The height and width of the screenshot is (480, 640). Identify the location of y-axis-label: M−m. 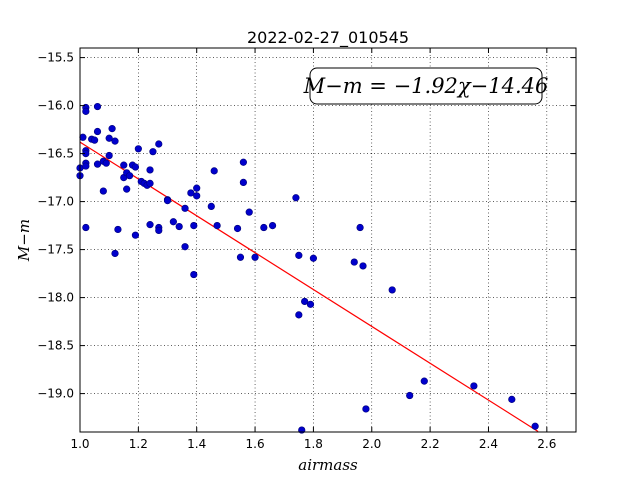
(24, 240).